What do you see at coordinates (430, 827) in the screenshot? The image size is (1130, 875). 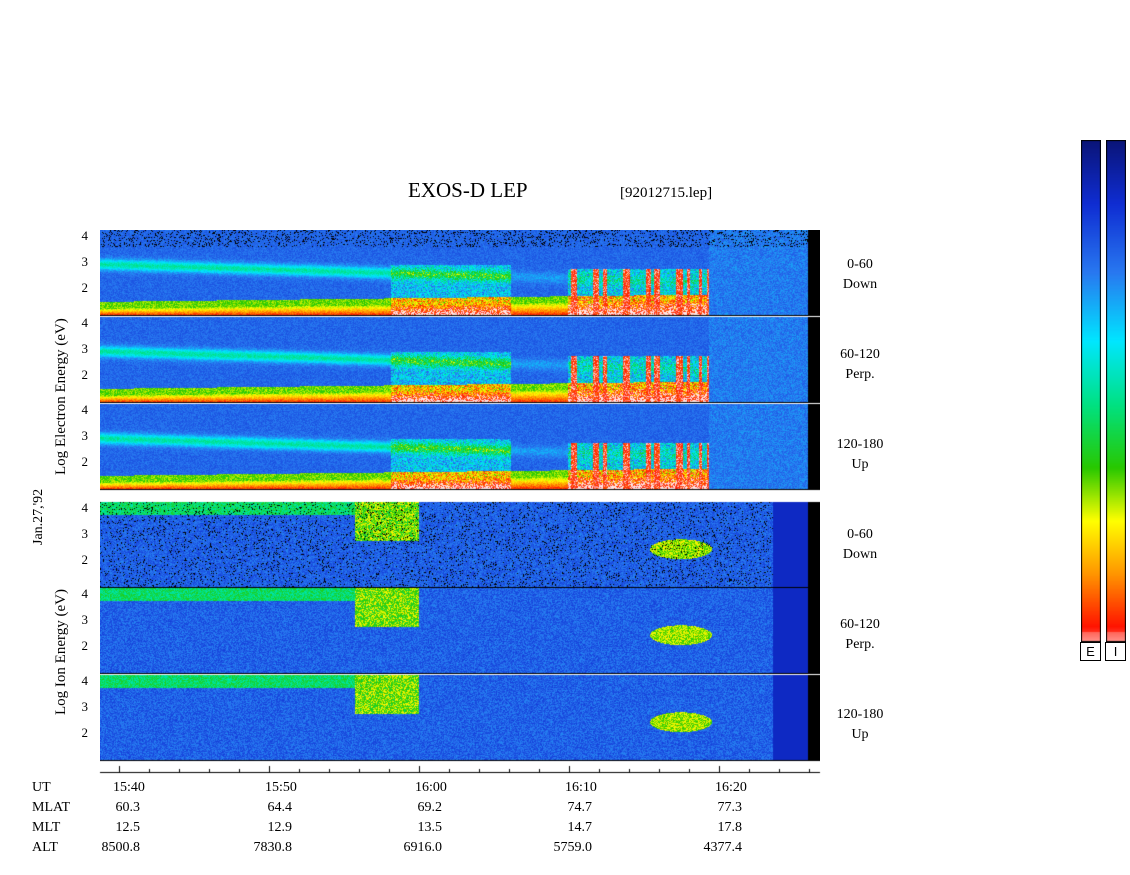 I see `table-cell-mlt: 13.5` at bounding box center [430, 827].